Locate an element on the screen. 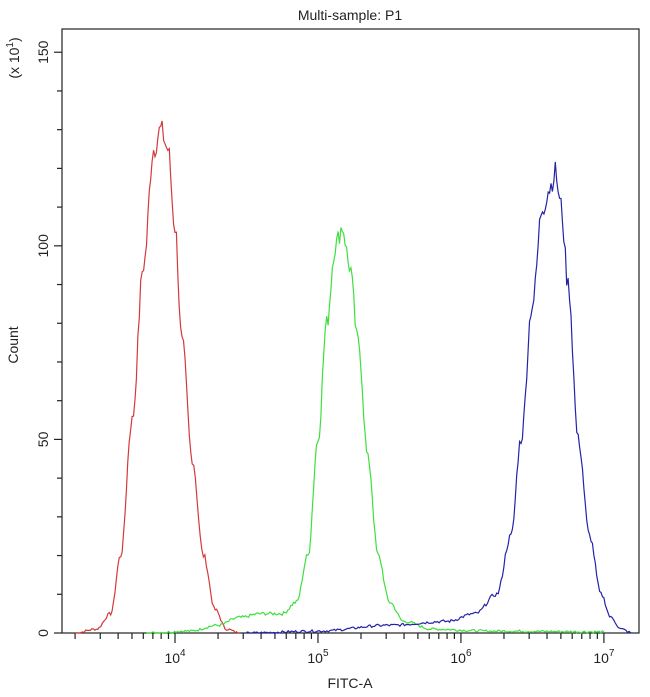  x-tick-label: 10⁴ is located at coordinates (175, 657).